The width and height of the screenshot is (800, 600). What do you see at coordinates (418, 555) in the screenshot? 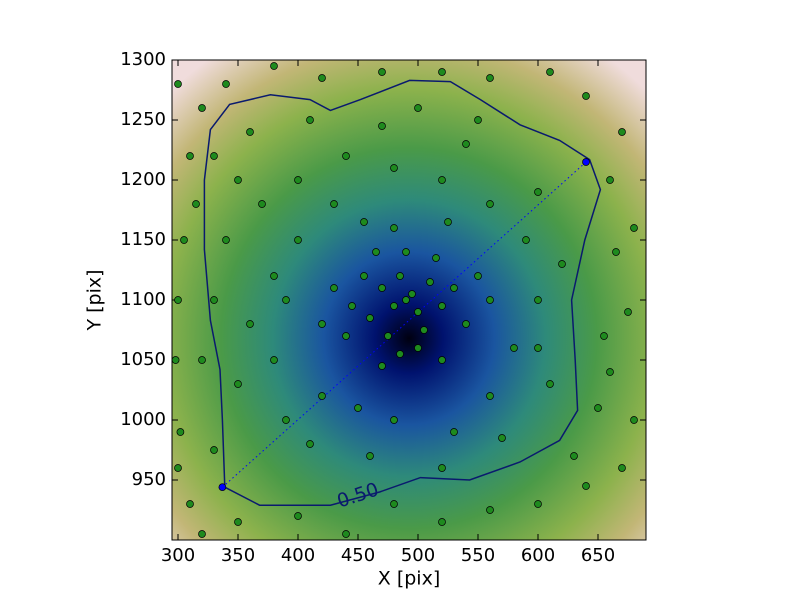
I see `x-tick-label: 500` at bounding box center [418, 555].